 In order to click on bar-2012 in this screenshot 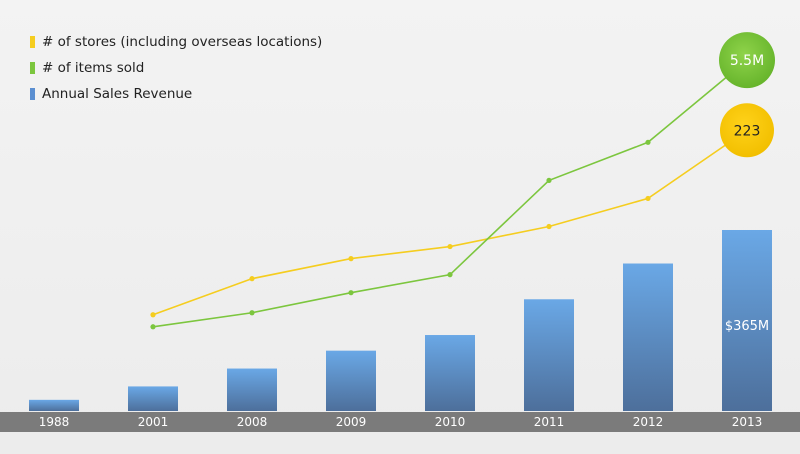, I will do `click(648, 337)`.